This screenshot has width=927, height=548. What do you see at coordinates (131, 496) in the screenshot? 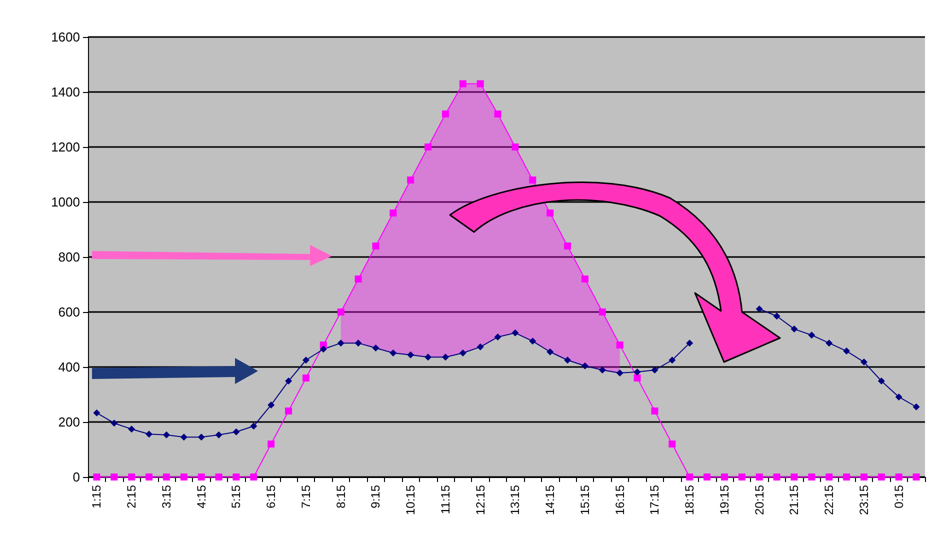
I see `x-tick-label: 2:15` at bounding box center [131, 496].